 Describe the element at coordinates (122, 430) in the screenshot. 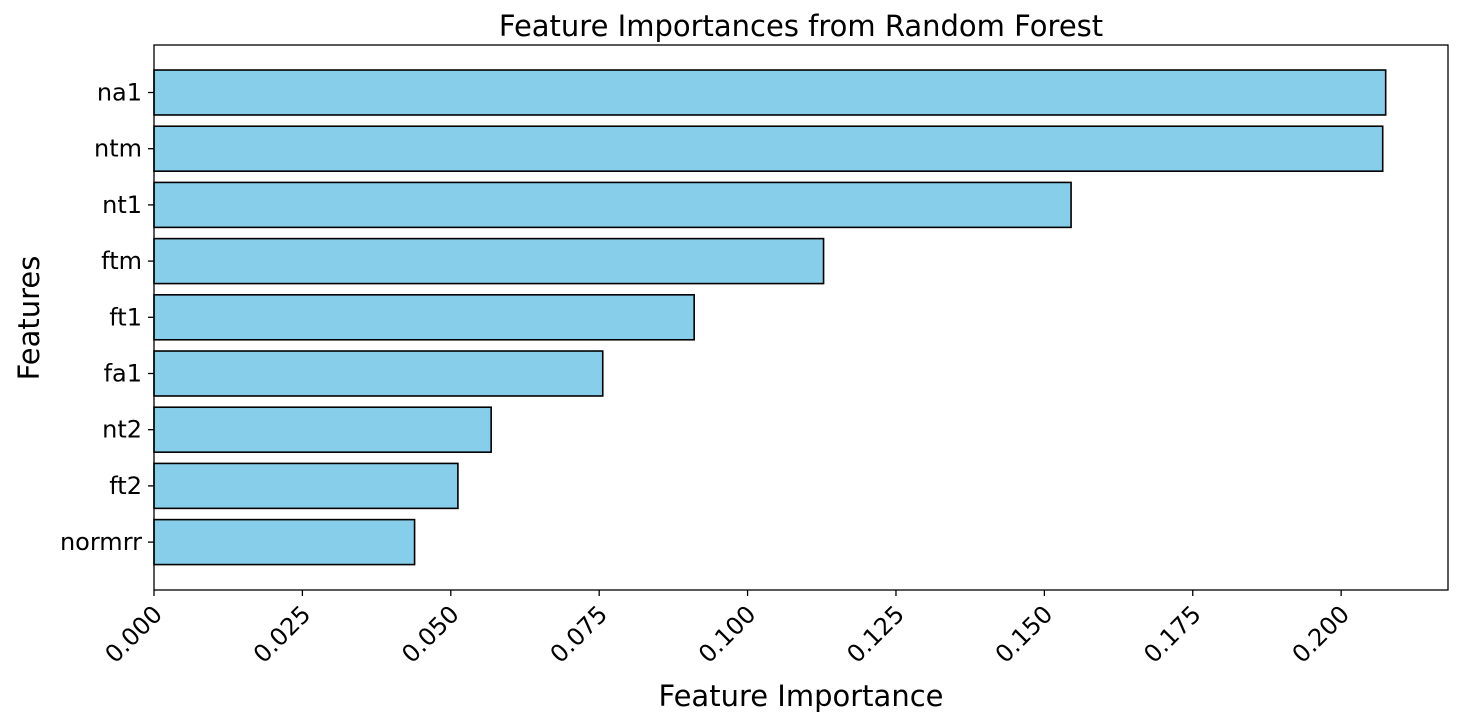

I see `y-tick-label: nt2` at that location.